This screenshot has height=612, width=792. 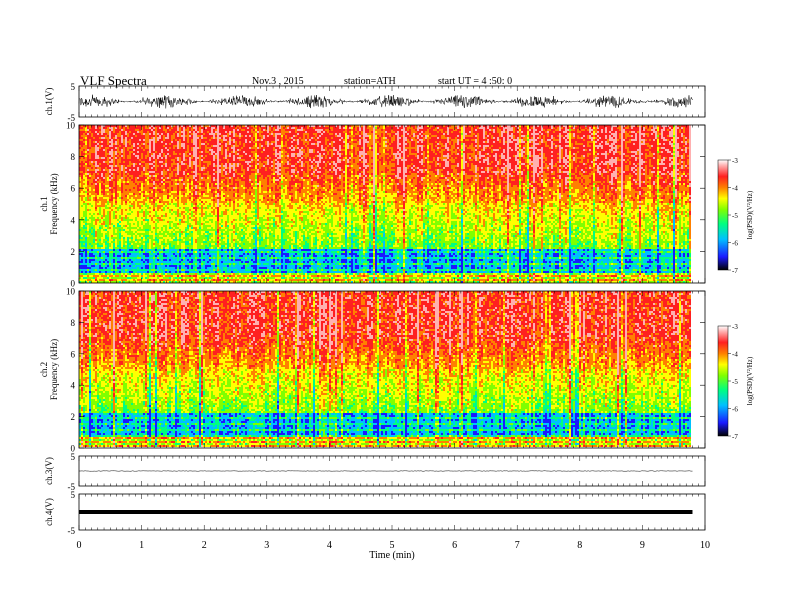 What do you see at coordinates (204, 545) in the screenshot?
I see `x-tick-label: 2` at bounding box center [204, 545].